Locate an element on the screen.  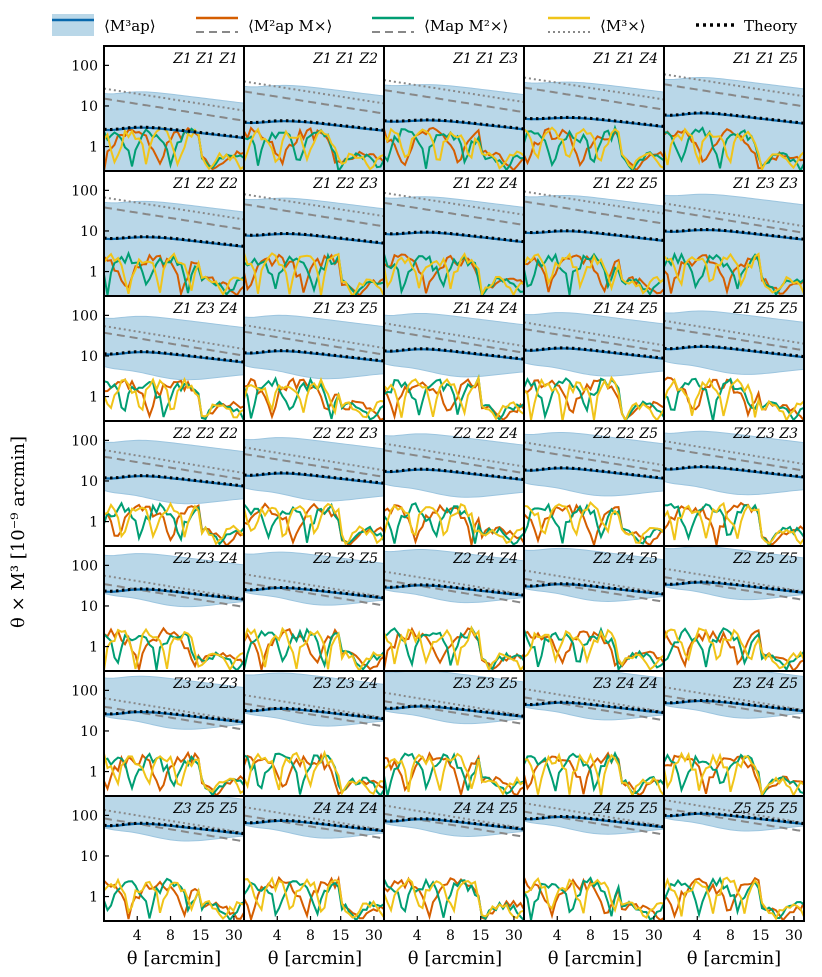
x-tick-label: 30 is located at coordinates (654, 936).